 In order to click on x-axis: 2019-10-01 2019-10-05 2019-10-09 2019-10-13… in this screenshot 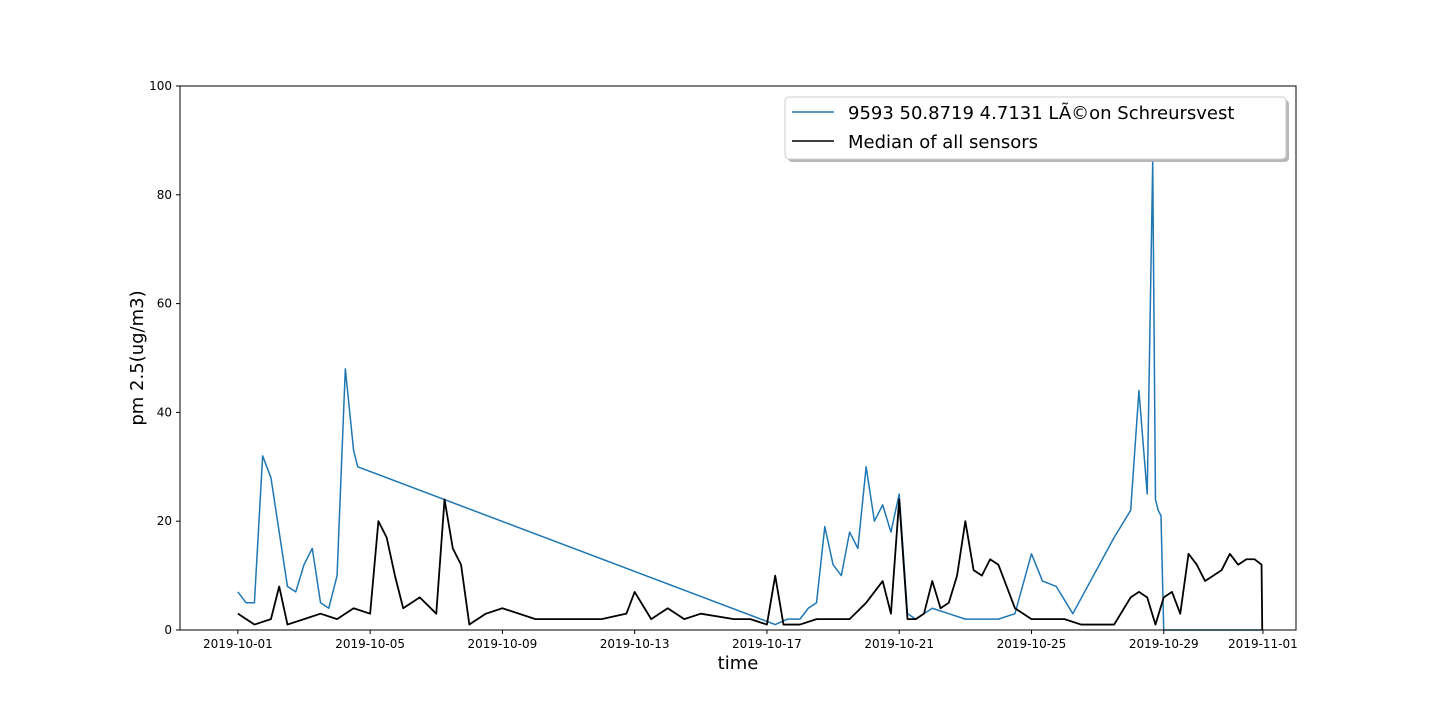, I will do `click(750, 640)`.